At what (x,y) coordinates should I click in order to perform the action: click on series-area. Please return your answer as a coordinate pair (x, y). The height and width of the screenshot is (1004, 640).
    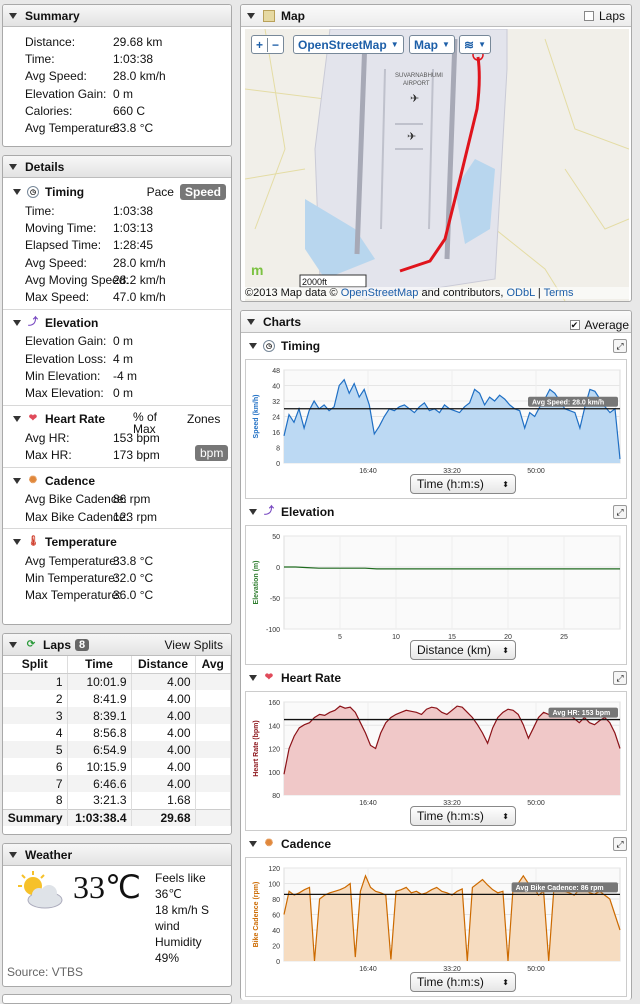
    Looking at the image, I should click on (452, 918).